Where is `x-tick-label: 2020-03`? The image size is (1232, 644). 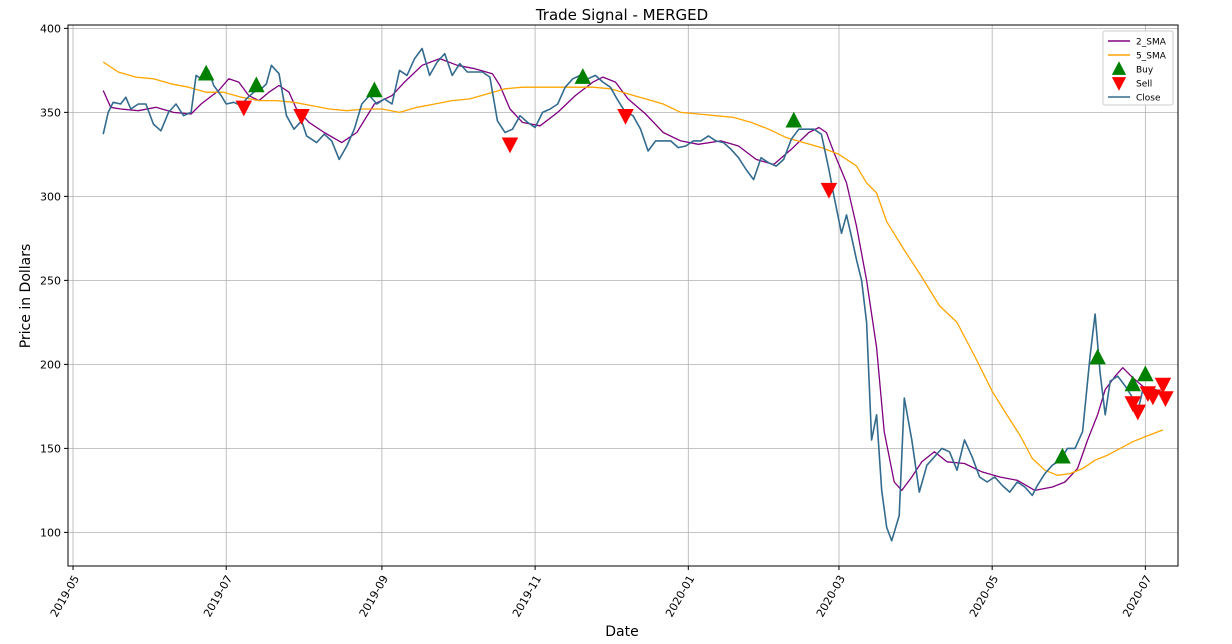 x-tick-label: 2020-03 is located at coordinates (831, 596).